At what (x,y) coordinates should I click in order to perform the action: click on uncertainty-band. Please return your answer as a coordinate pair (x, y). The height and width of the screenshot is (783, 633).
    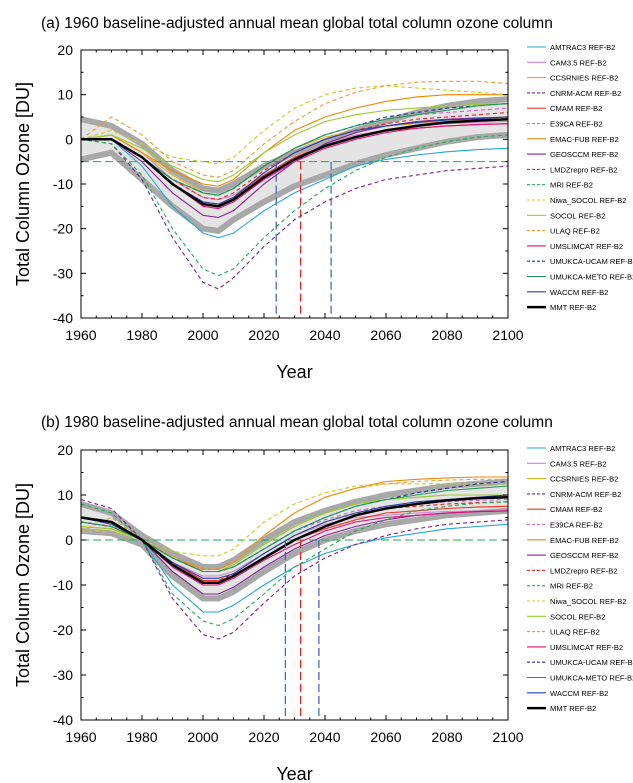
    Looking at the image, I should click on (294, 165).